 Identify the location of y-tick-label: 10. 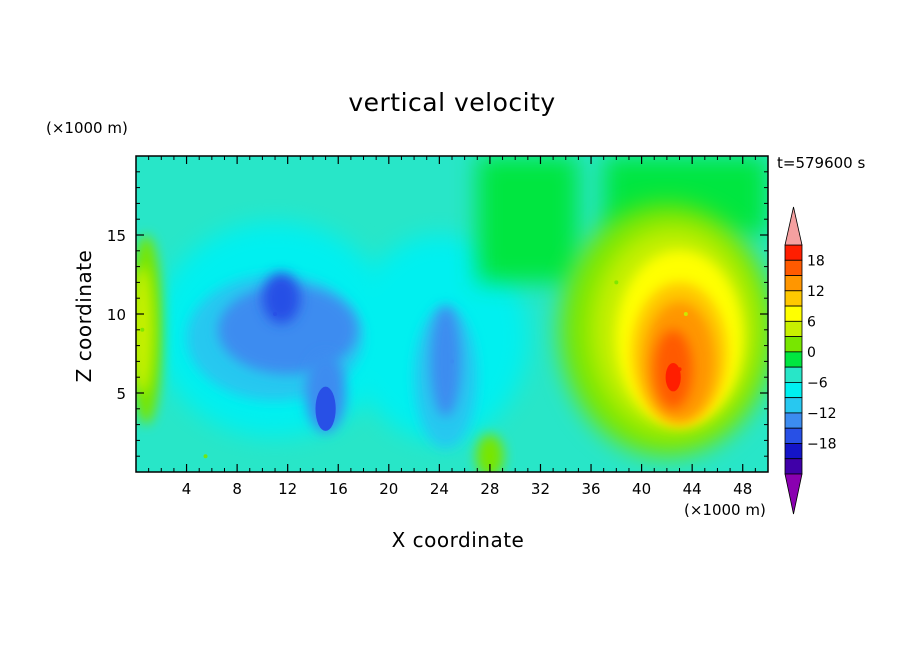
(116, 315).